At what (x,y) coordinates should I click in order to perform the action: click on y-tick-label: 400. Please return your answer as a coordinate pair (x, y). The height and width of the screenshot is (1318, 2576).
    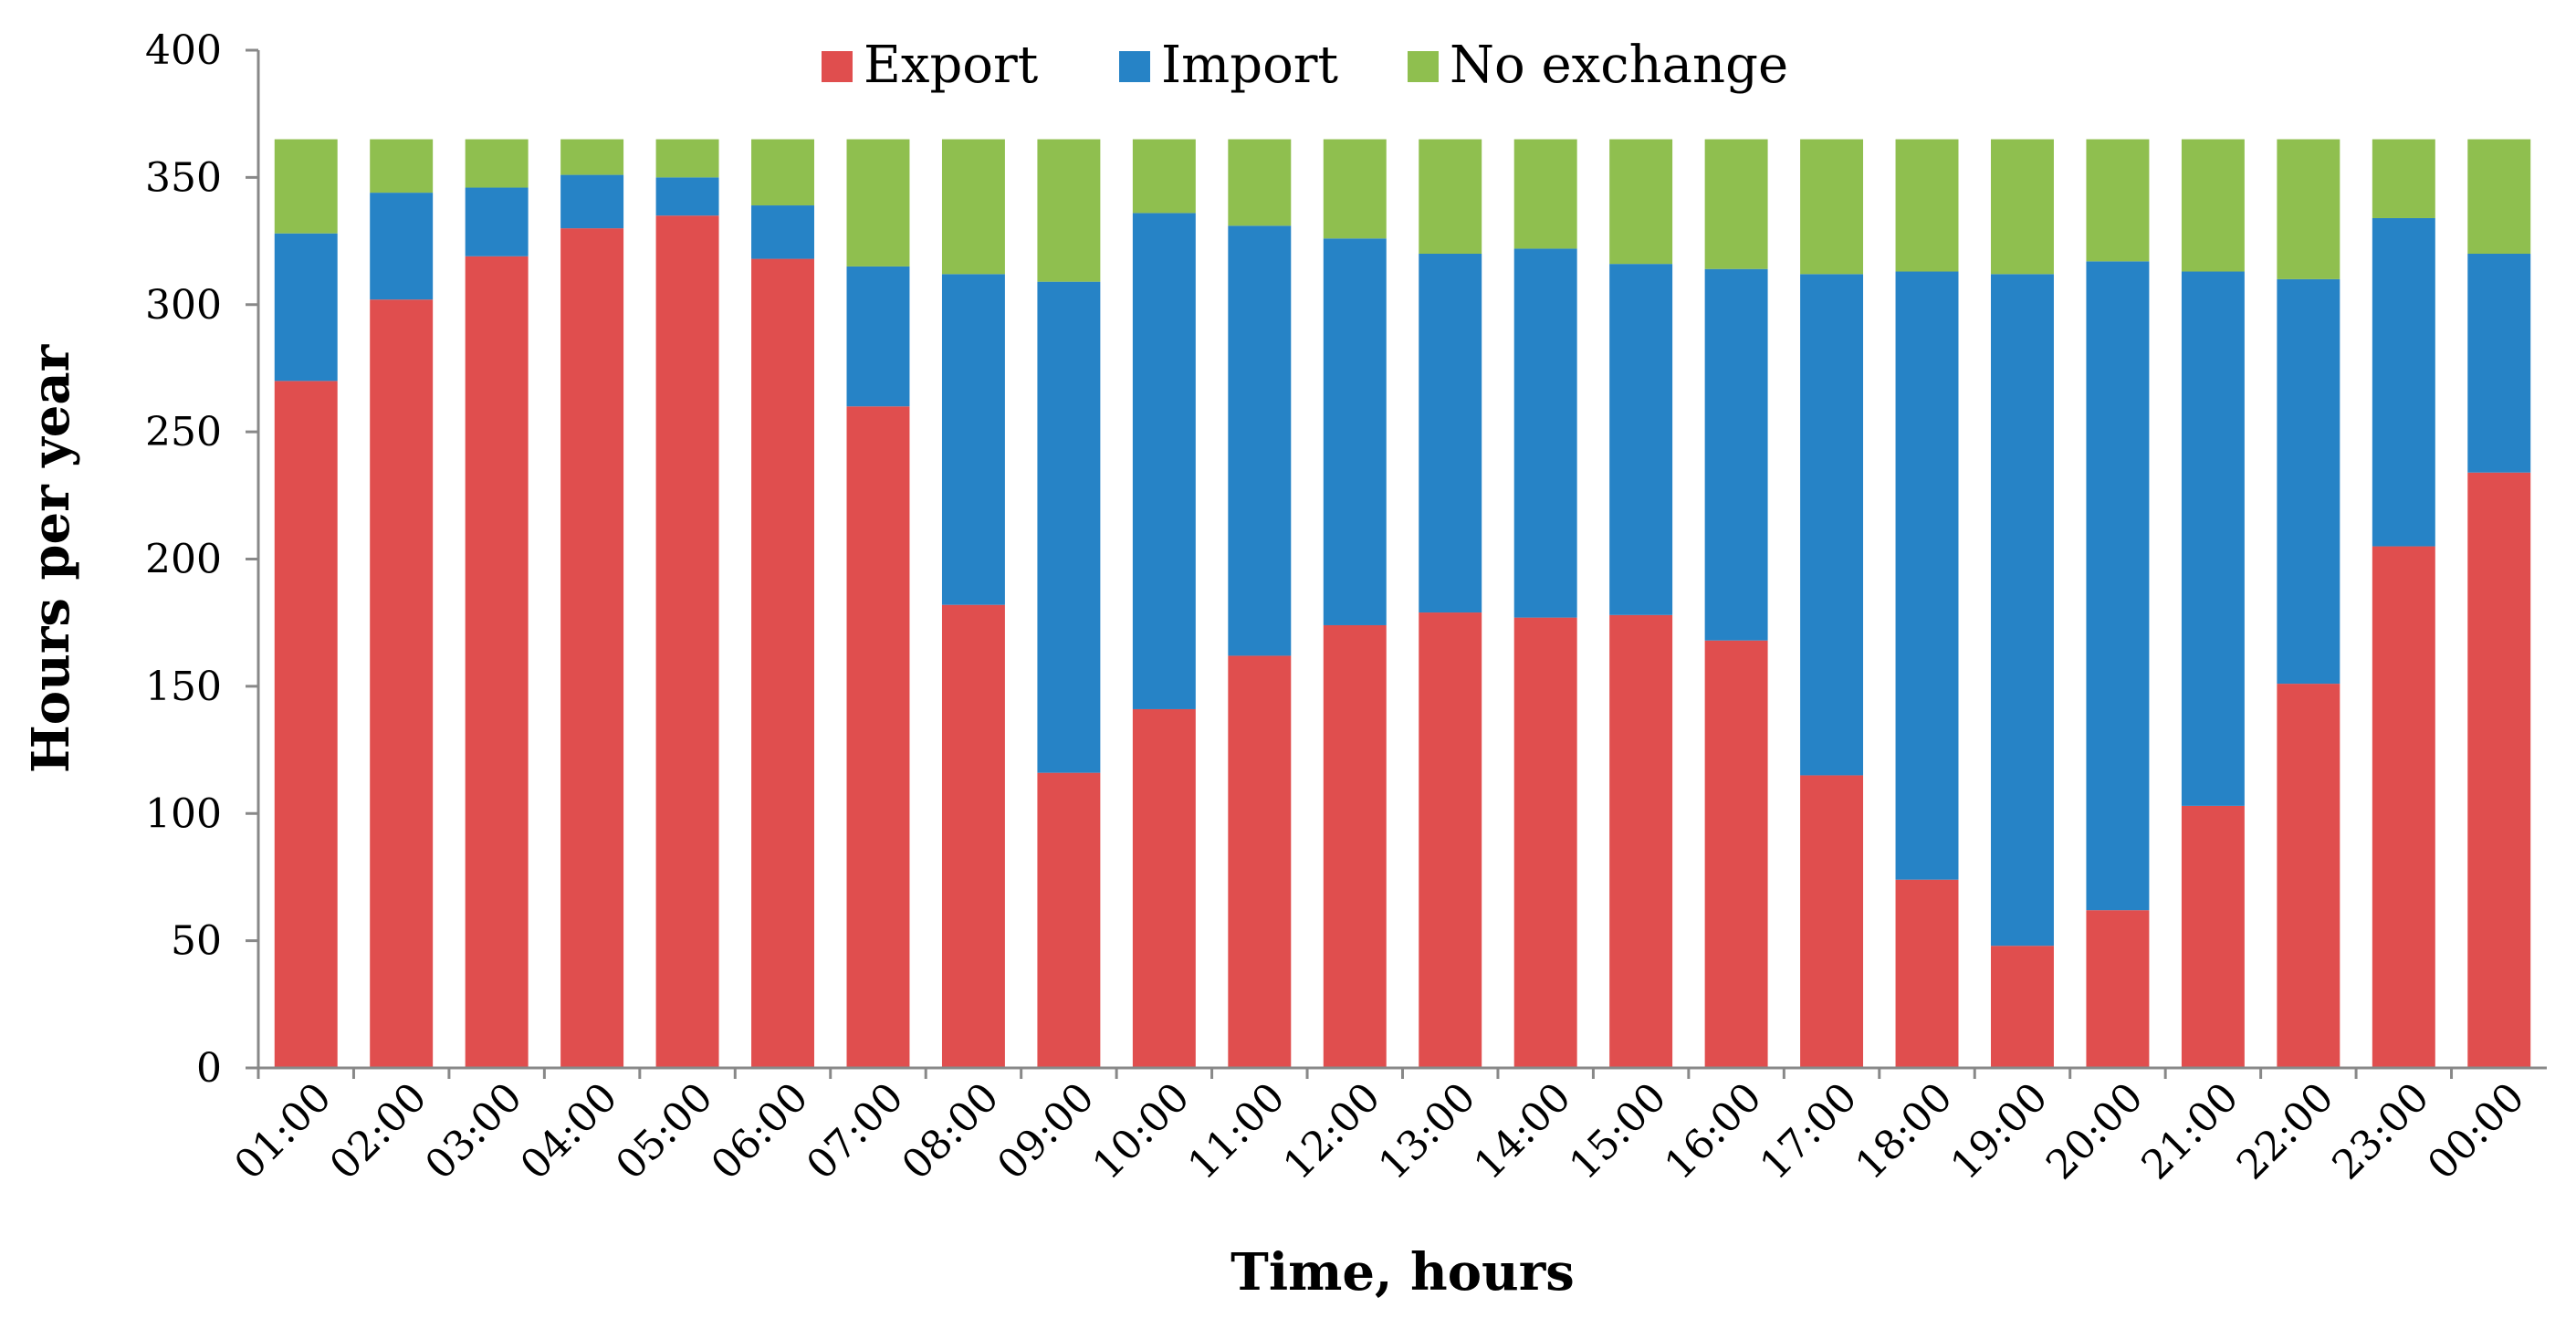
    Looking at the image, I should click on (183, 50).